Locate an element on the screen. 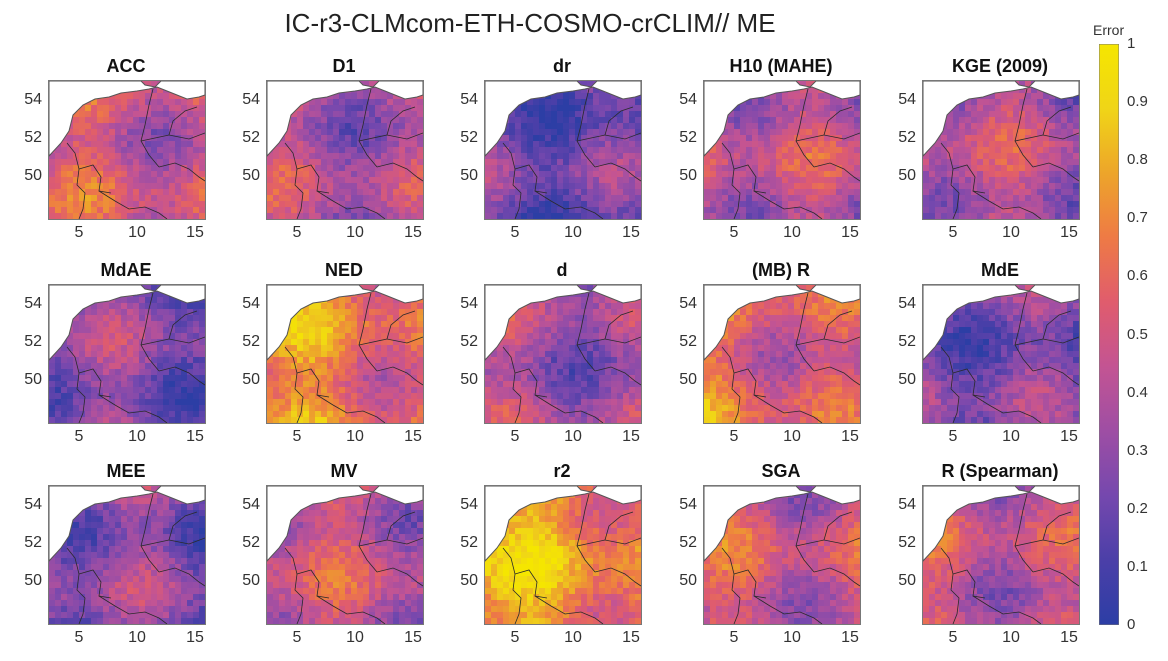 This screenshot has width=1168, height=661. panel-title: MdE is located at coordinates (1000, 270).